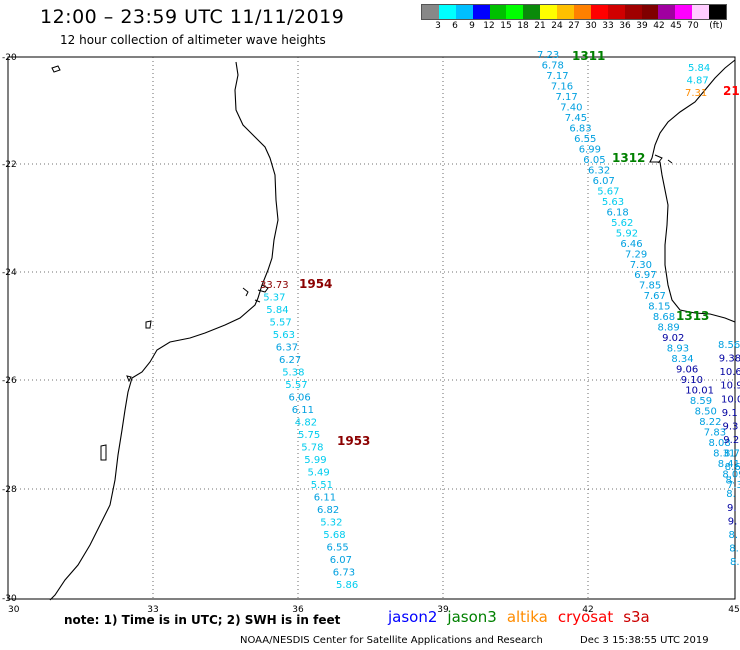 Image resolution: width=740 pixels, height=650 pixels. What do you see at coordinates (636, 254) in the screenshot?
I see `wave-height-value: 7.29` at bounding box center [636, 254].